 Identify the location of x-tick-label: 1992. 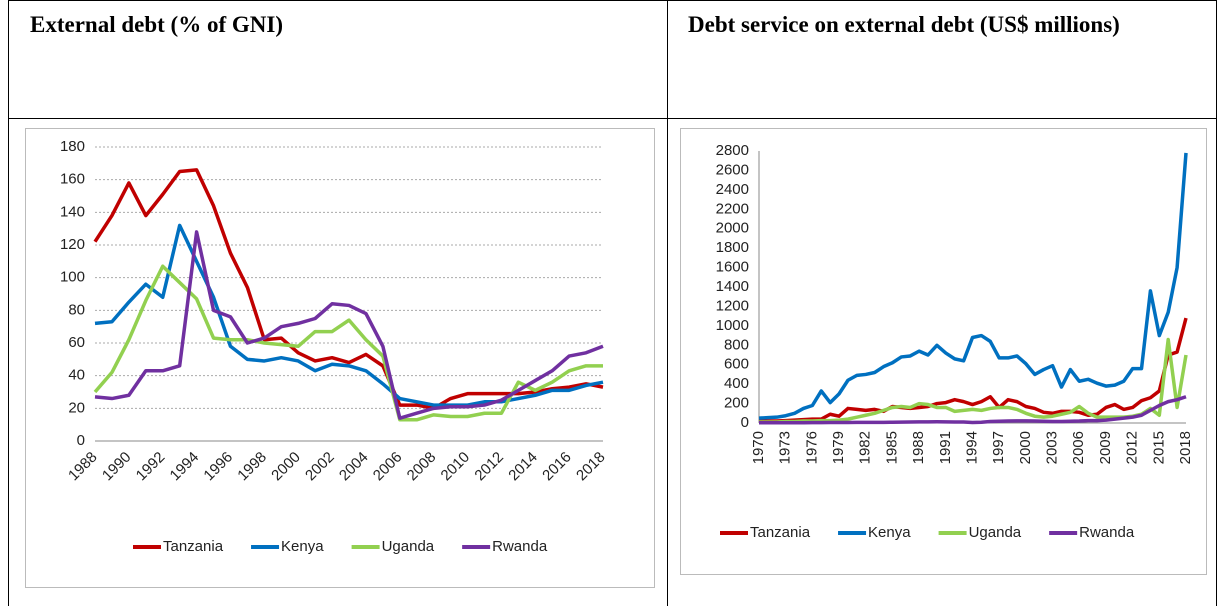
(151, 467).